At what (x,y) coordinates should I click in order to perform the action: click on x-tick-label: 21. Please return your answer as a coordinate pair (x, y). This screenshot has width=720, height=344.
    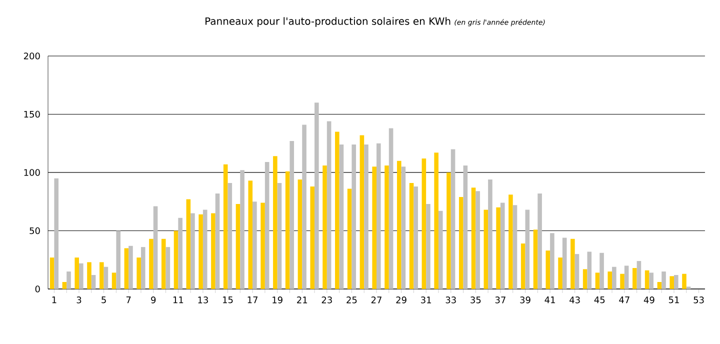
    Looking at the image, I should click on (302, 300).